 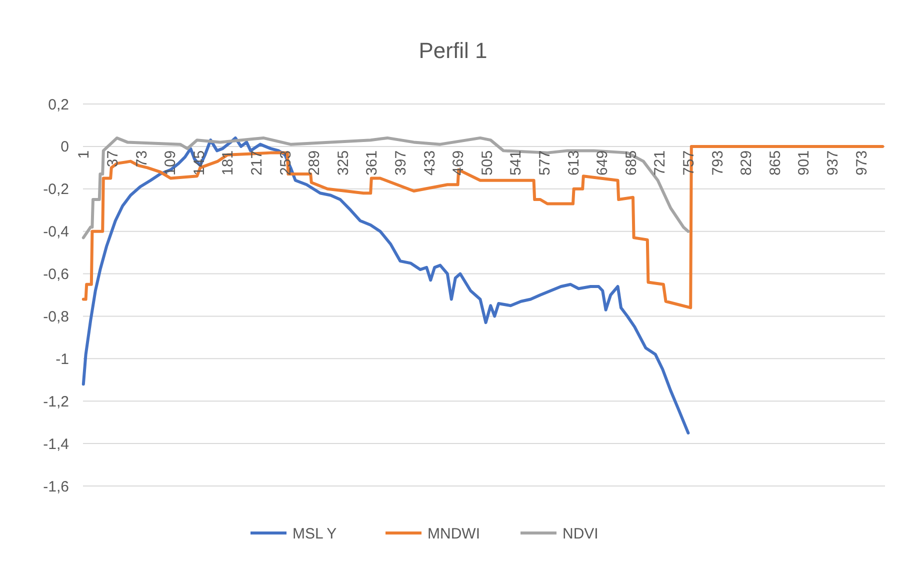 I want to click on y-tick-label: -1,4, so click(x=56, y=444).